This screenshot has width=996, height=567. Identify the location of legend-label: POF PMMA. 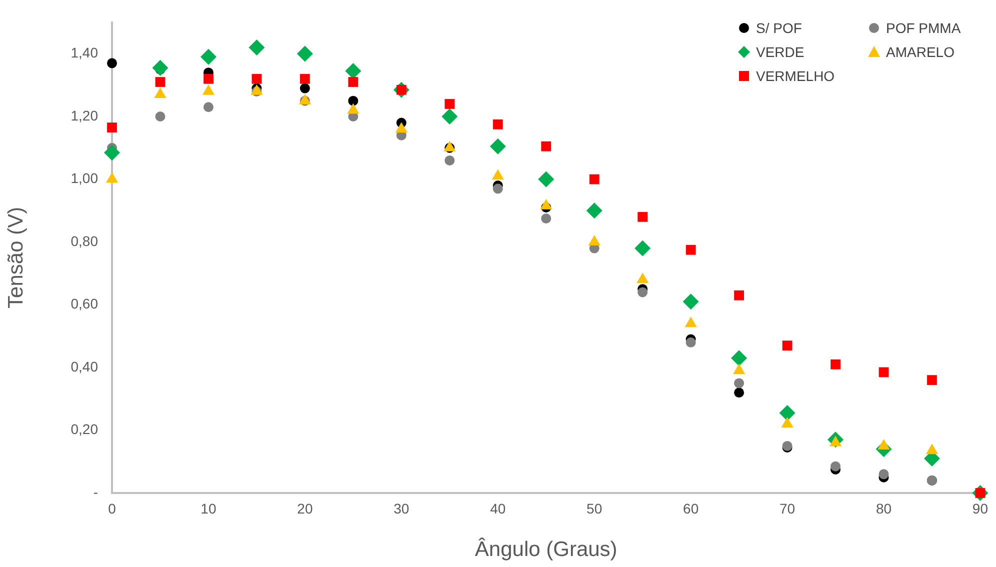
(923, 28).